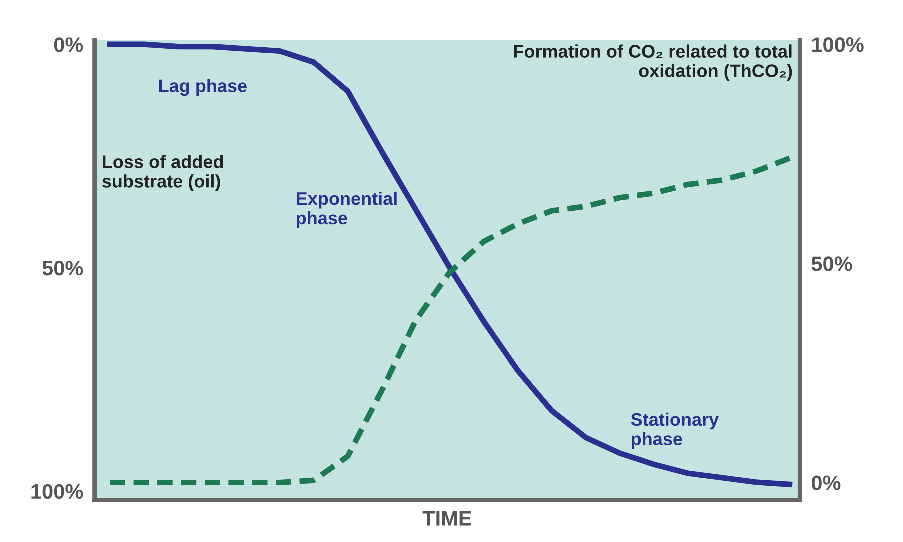  Describe the element at coordinates (203, 87) in the screenshot. I see `annotation: Lag phase` at that location.